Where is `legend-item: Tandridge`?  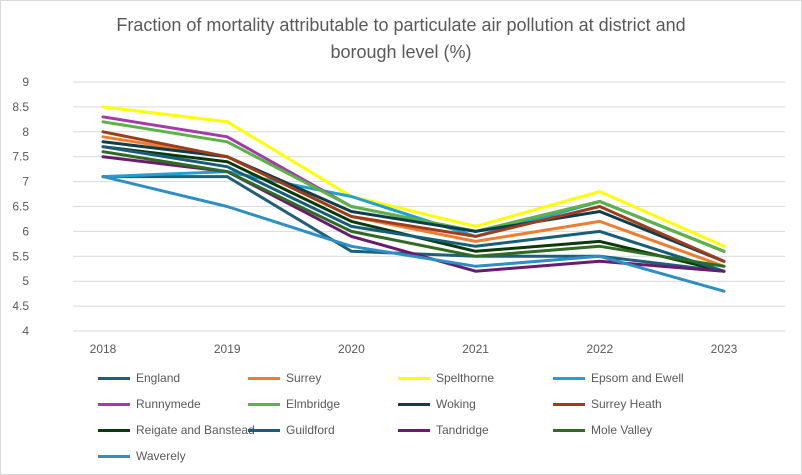
legend-item: Tandridge is located at coordinates (443, 430).